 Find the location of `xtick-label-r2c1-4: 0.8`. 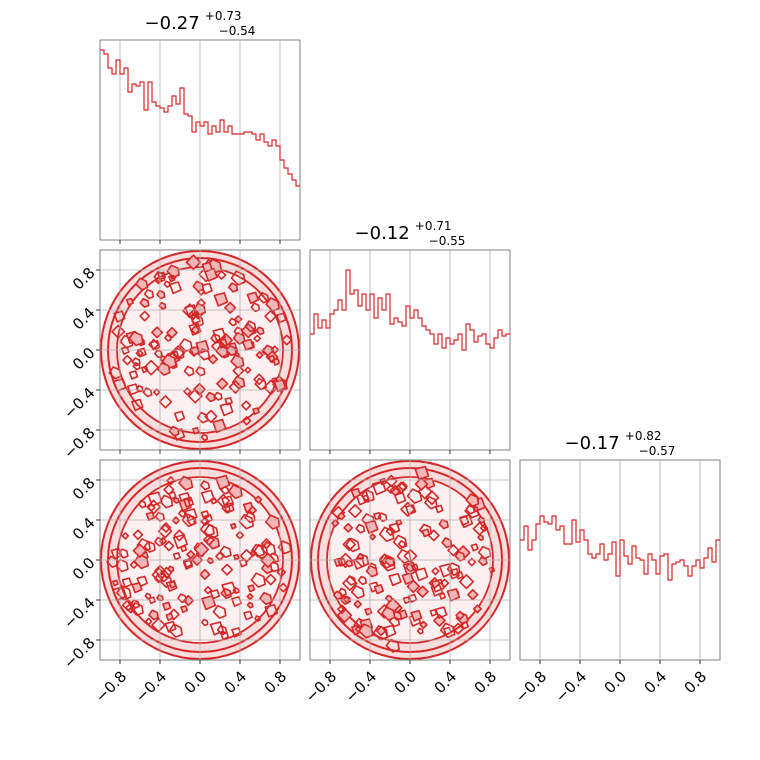

xtick-label-r2c1-4: 0.8 is located at coordinates (486, 683).